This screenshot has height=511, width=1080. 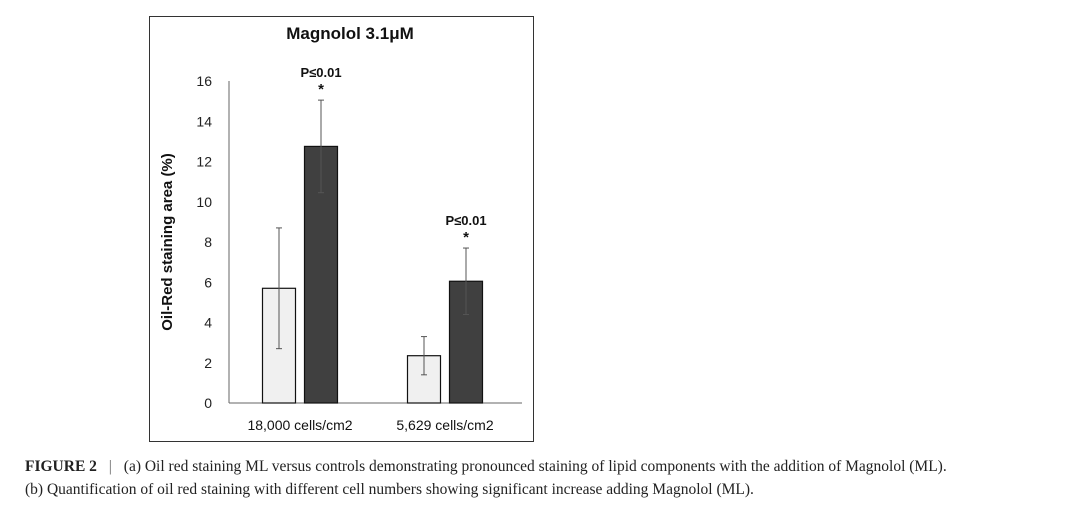 What do you see at coordinates (204, 121) in the screenshot?
I see `y-tick-label: 14` at bounding box center [204, 121].